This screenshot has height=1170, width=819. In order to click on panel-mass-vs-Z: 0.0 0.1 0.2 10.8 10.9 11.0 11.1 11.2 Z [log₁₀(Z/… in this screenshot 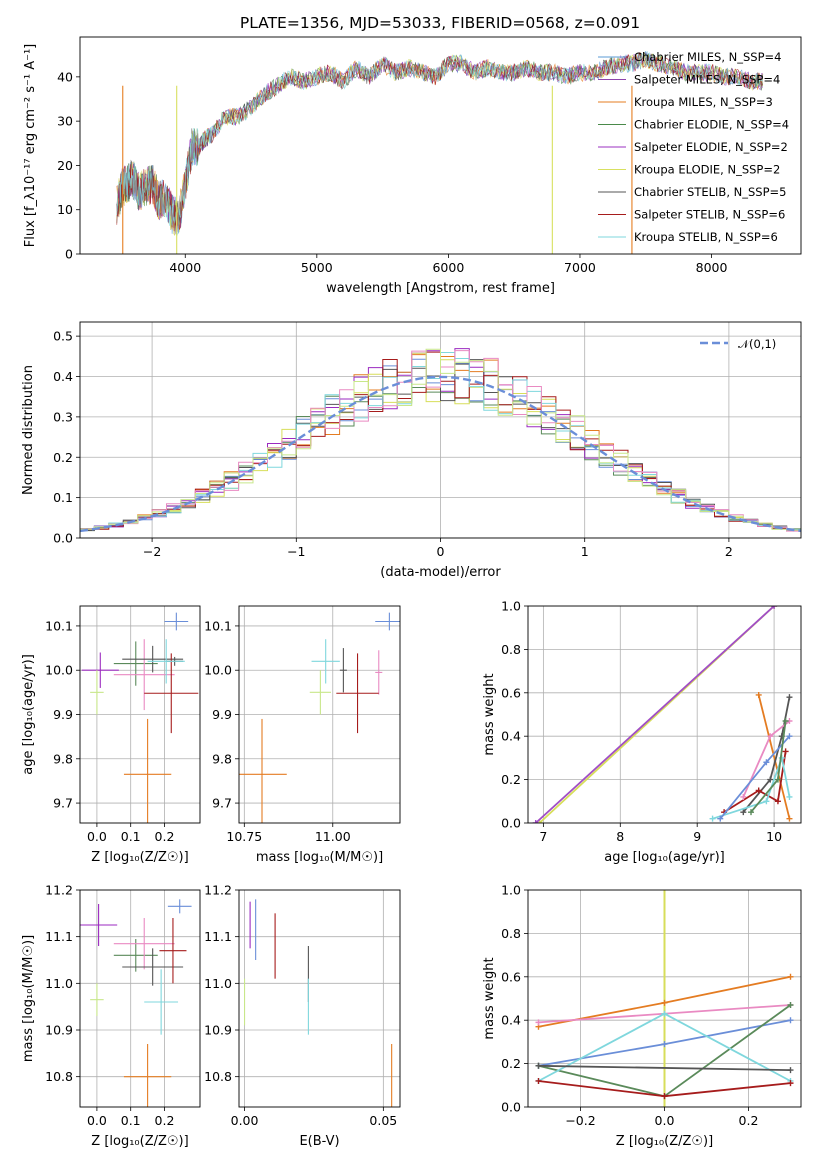, I will do `click(111, 1016)`.